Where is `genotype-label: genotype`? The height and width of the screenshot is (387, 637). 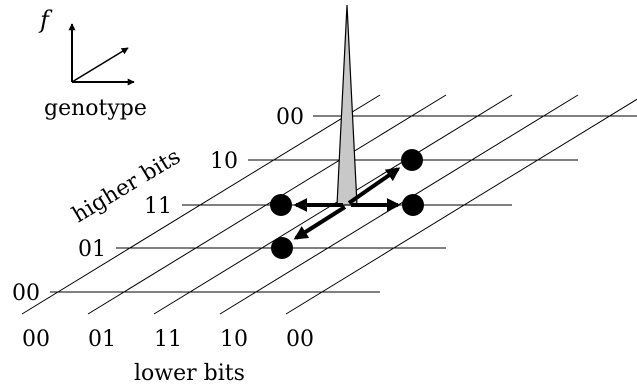 genotype-label: genotype is located at coordinates (95, 108).